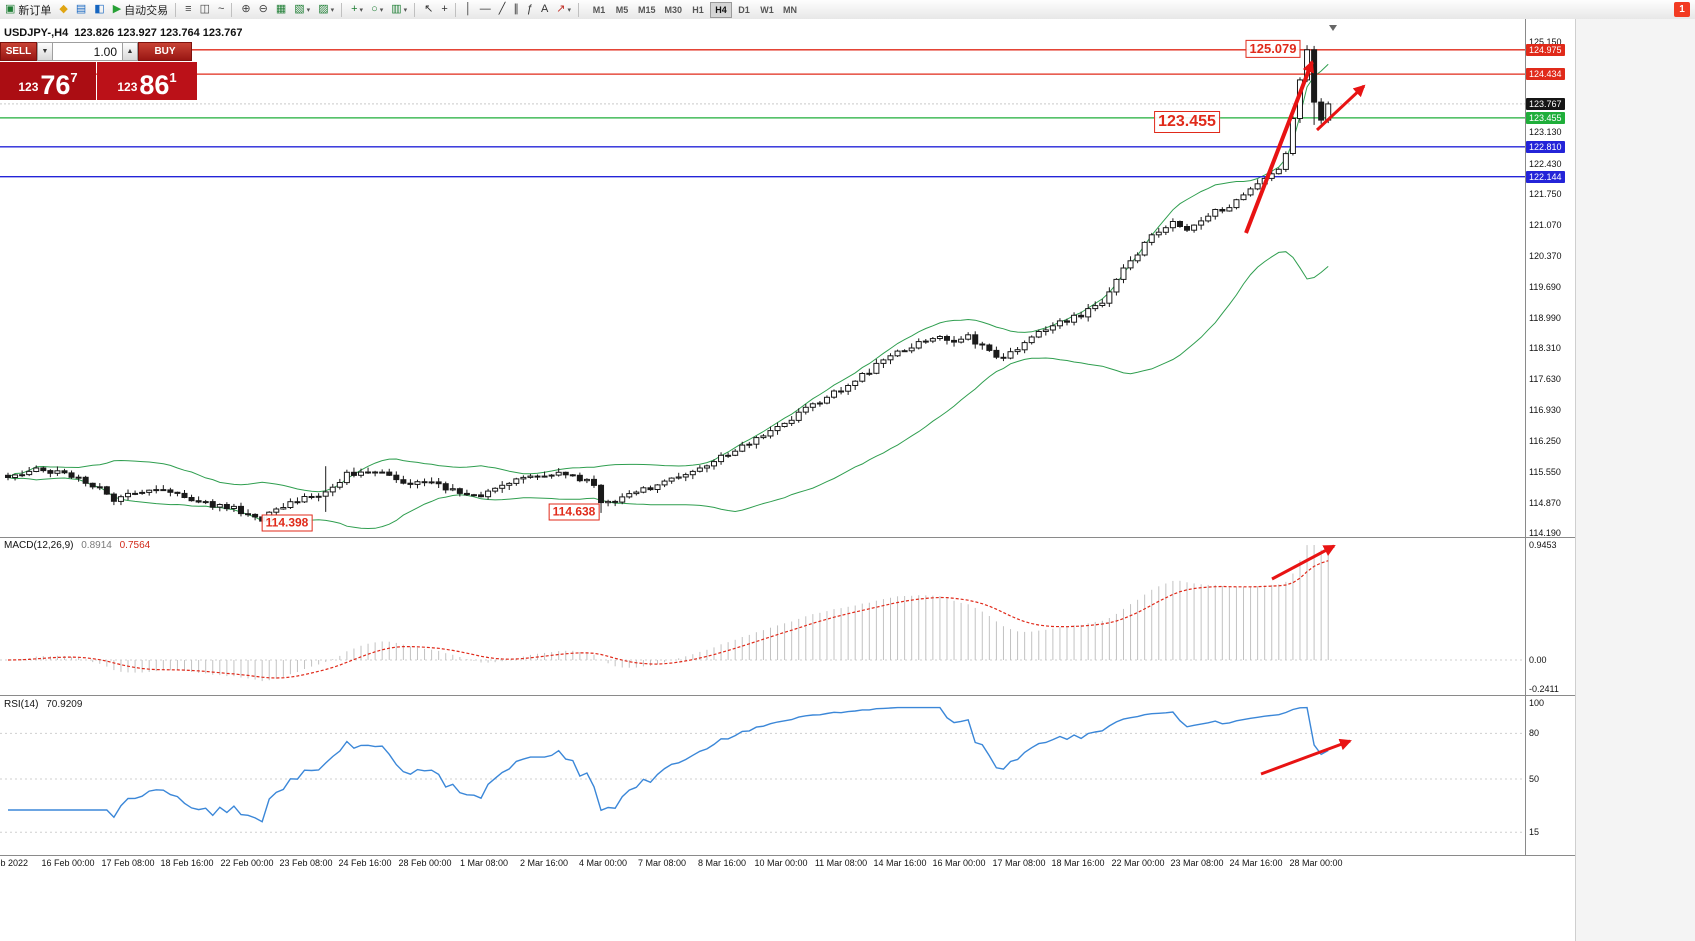 Image resolution: width=1695 pixels, height=941 pixels. I want to click on time-axis-label: 11 Mar 08:00, so click(841, 863).